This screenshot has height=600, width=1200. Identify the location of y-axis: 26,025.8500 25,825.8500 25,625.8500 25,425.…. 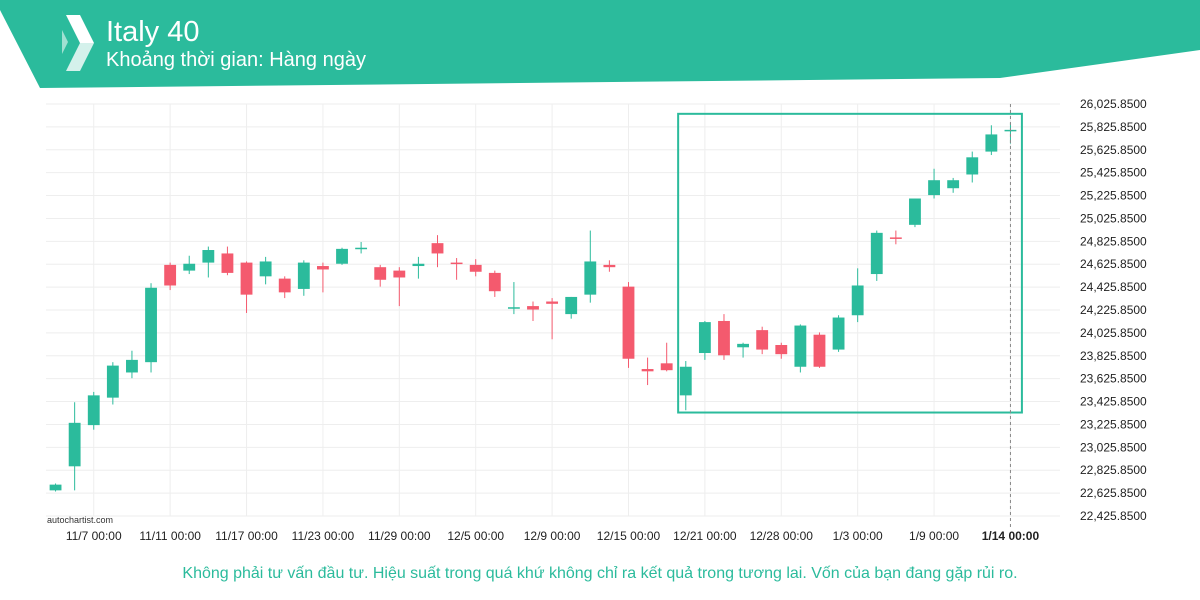
(1113, 310).